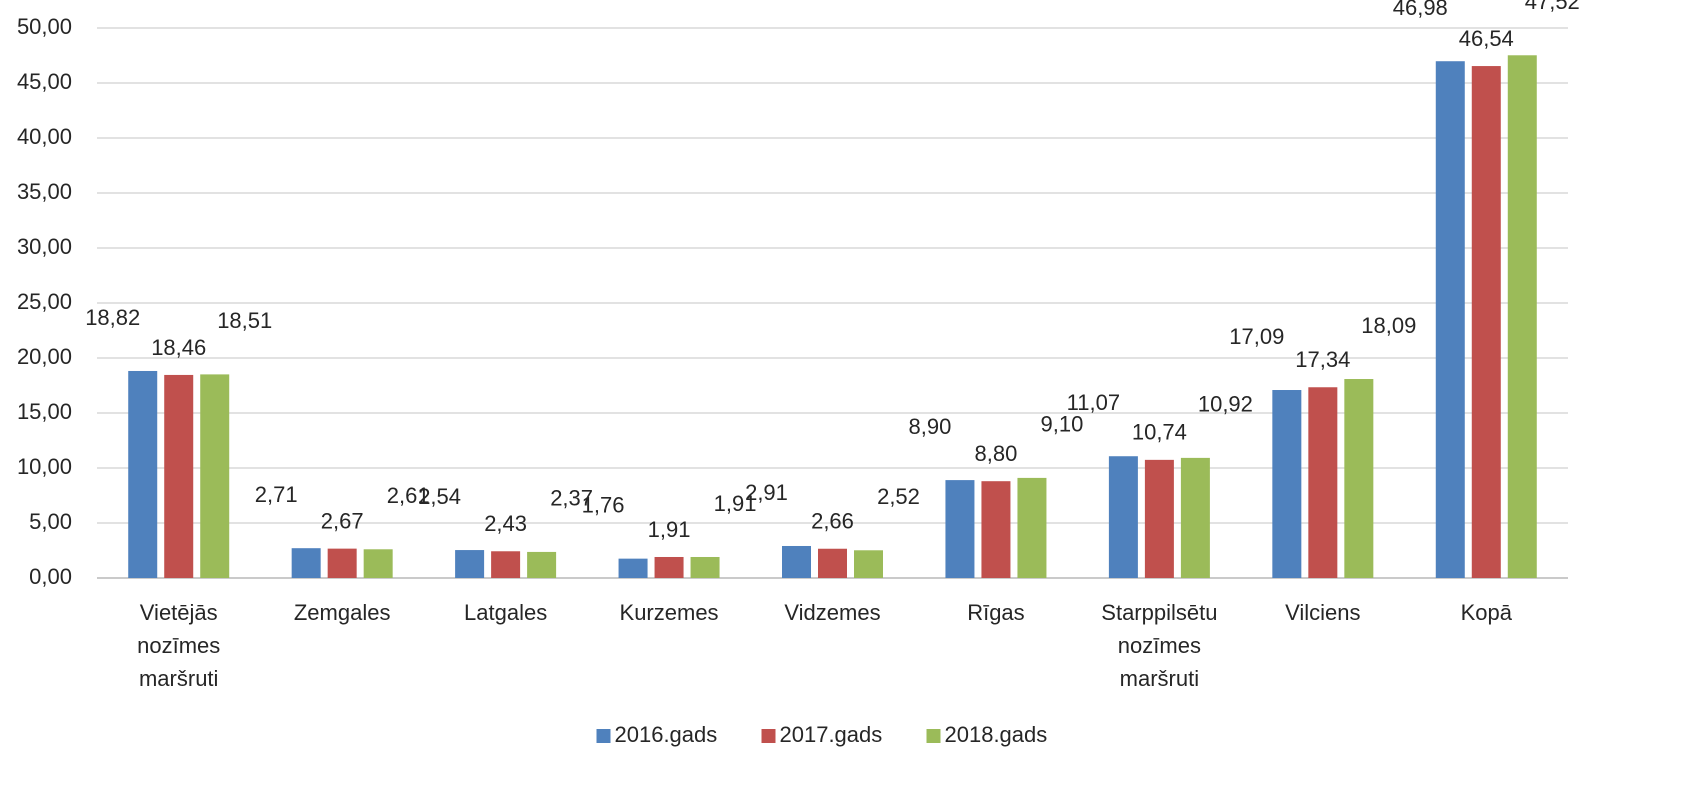 This screenshot has width=1688, height=805. Describe the element at coordinates (342, 612) in the screenshot. I see `x-tick-label: Zemgales` at that location.